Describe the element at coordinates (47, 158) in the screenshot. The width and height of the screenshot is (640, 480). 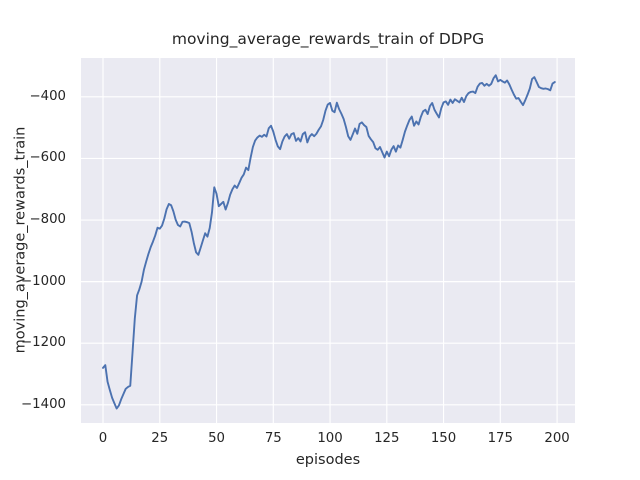
I see `y-tick-label: −600` at that location.